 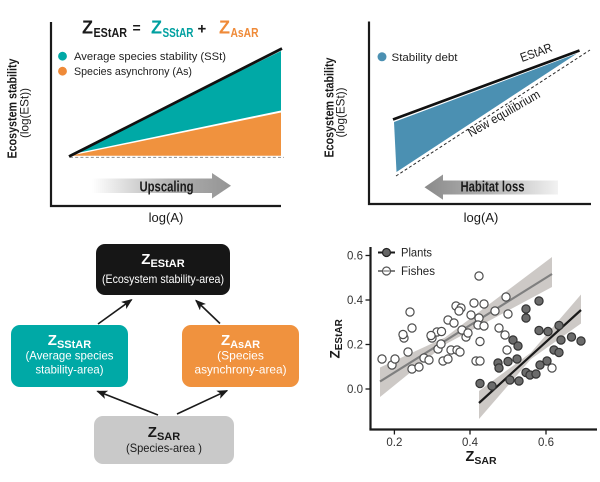 What do you see at coordinates (355, 390) in the screenshot?
I see `svg-text: 0.0` at bounding box center [355, 390].